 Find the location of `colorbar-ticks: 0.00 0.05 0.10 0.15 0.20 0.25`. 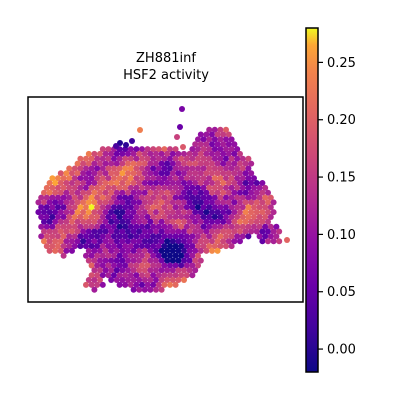

colorbar-ticks: 0.00 0.05 0.10 0.15 0.20 0.25 is located at coordinates (337, 207).